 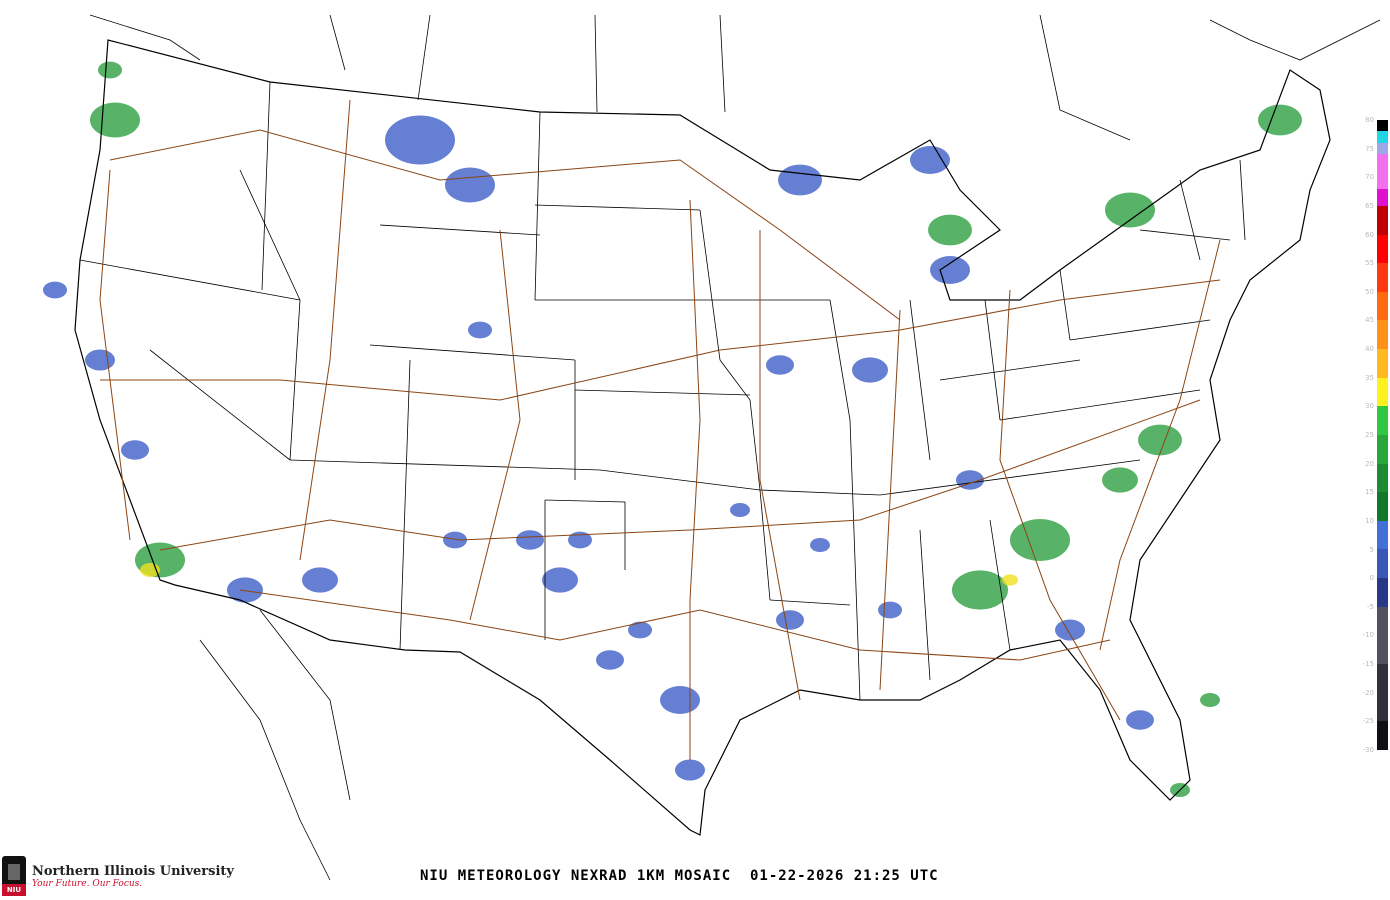 What do you see at coordinates (1369, 435) in the screenshot?
I see `colorbar-label: 25` at bounding box center [1369, 435].